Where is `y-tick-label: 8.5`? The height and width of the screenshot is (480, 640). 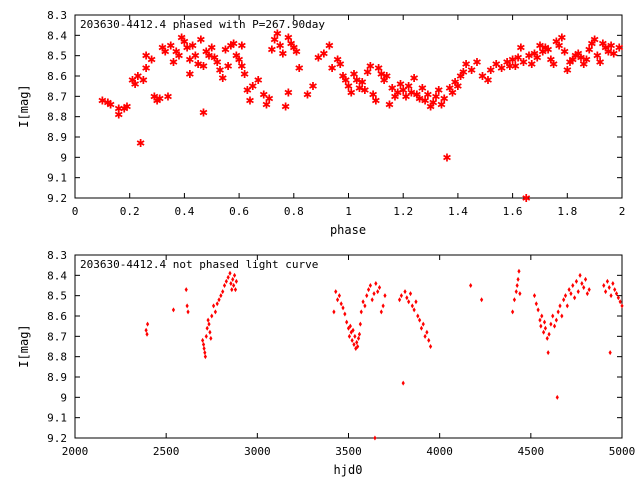
y-tick-label: 8.5 is located at coordinates (57, 56).